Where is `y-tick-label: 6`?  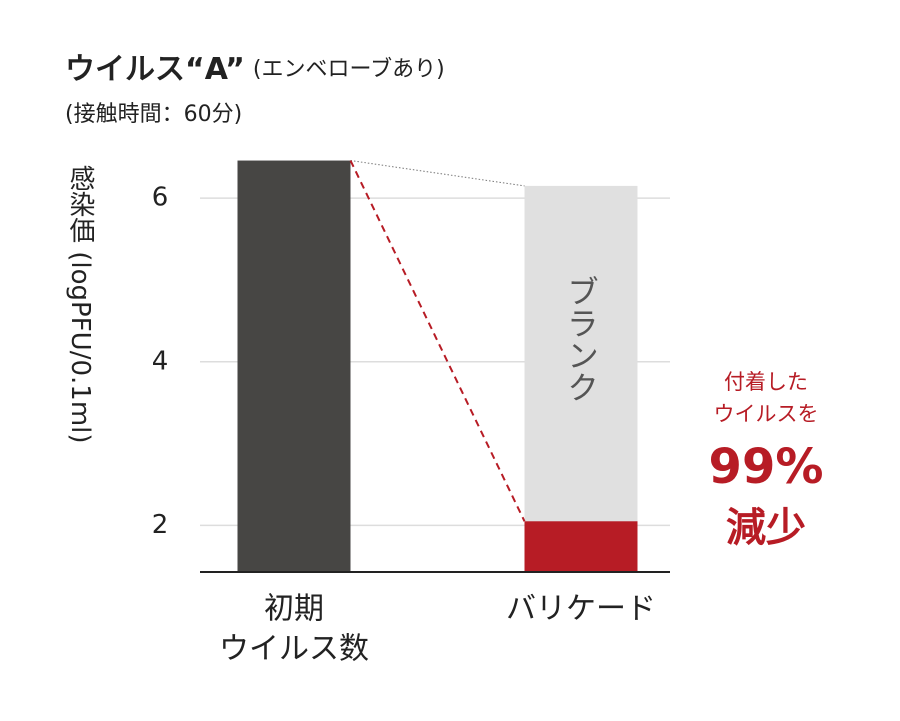 y-tick-label: 6 is located at coordinates (160, 198).